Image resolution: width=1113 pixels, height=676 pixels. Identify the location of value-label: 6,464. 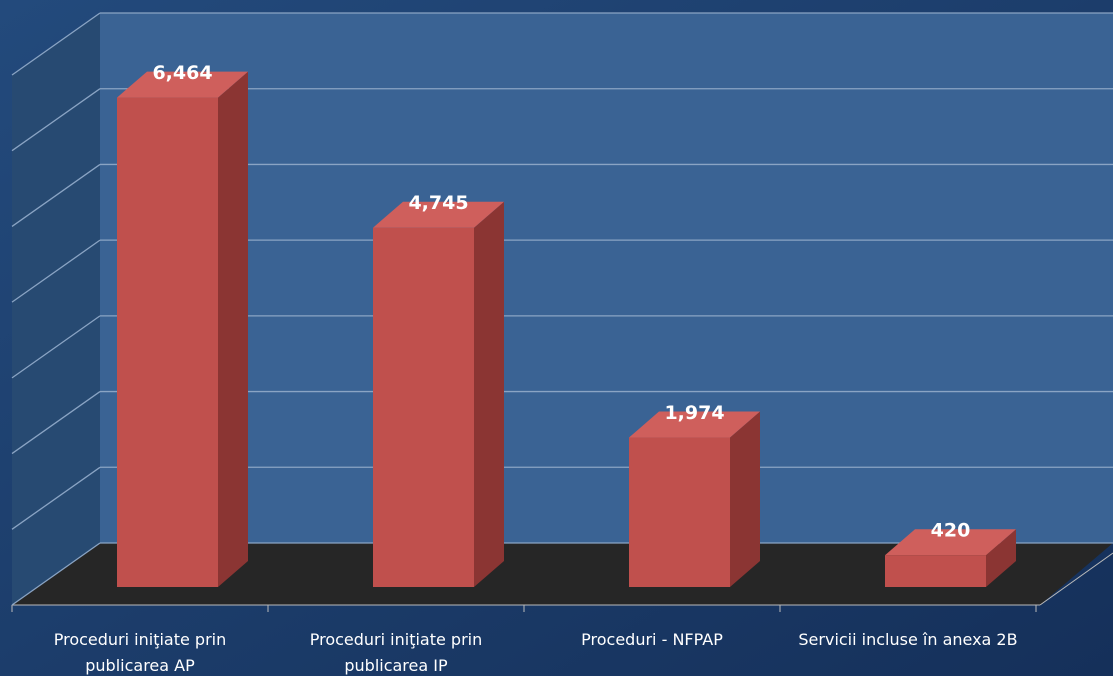
(182, 73).